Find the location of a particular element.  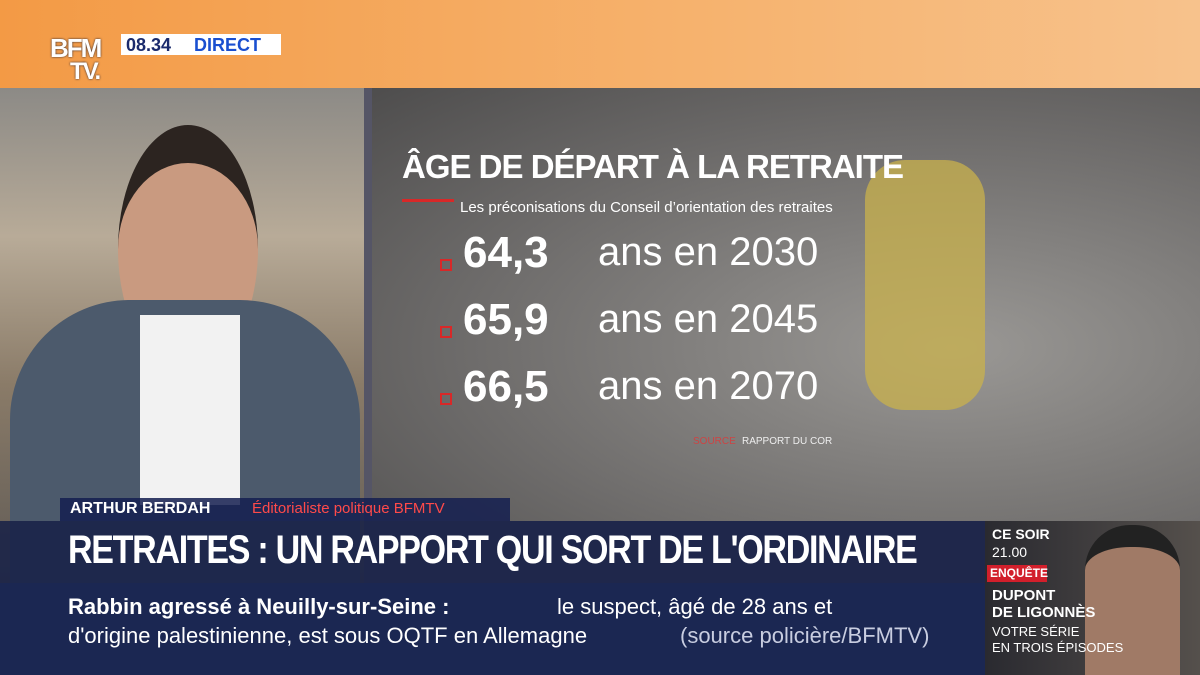

promo-sub2: EN TROIS ÉPISODES is located at coordinates (1058, 647).